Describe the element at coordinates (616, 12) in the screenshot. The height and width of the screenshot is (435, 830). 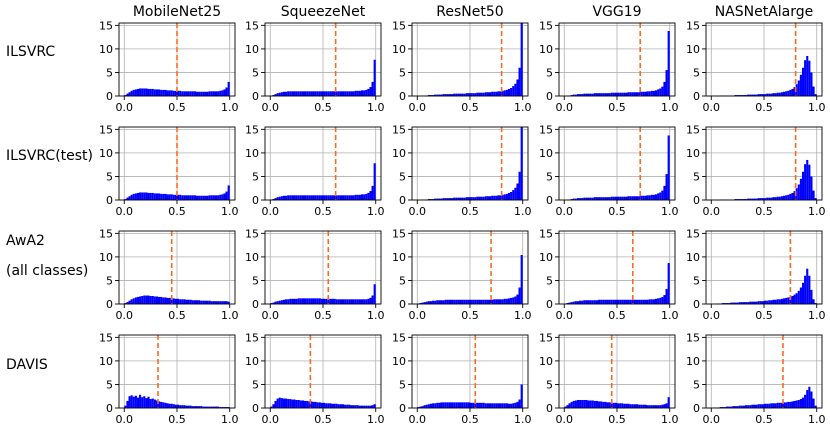
I see `column-title: VGG19` at that location.